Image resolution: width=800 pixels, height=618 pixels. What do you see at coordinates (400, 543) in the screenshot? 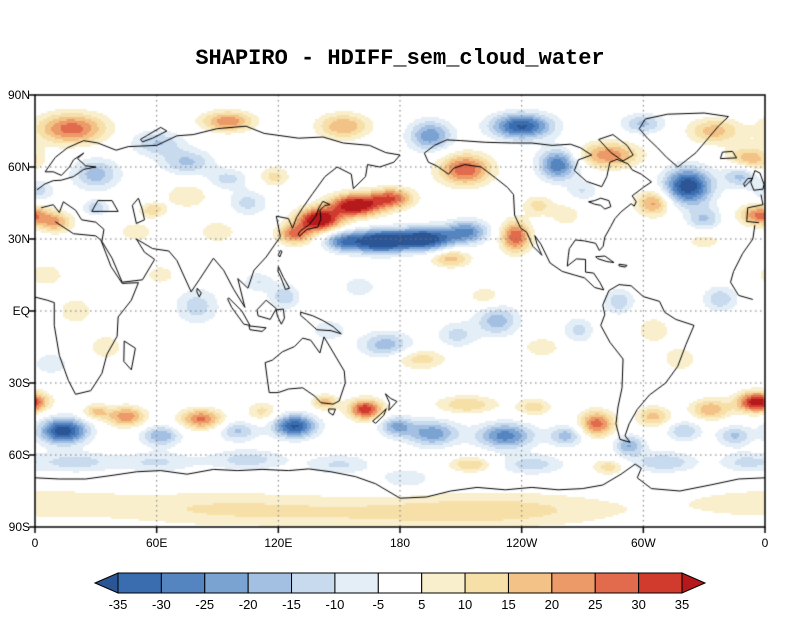
I see `x-axis-label: 180` at bounding box center [400, 543].